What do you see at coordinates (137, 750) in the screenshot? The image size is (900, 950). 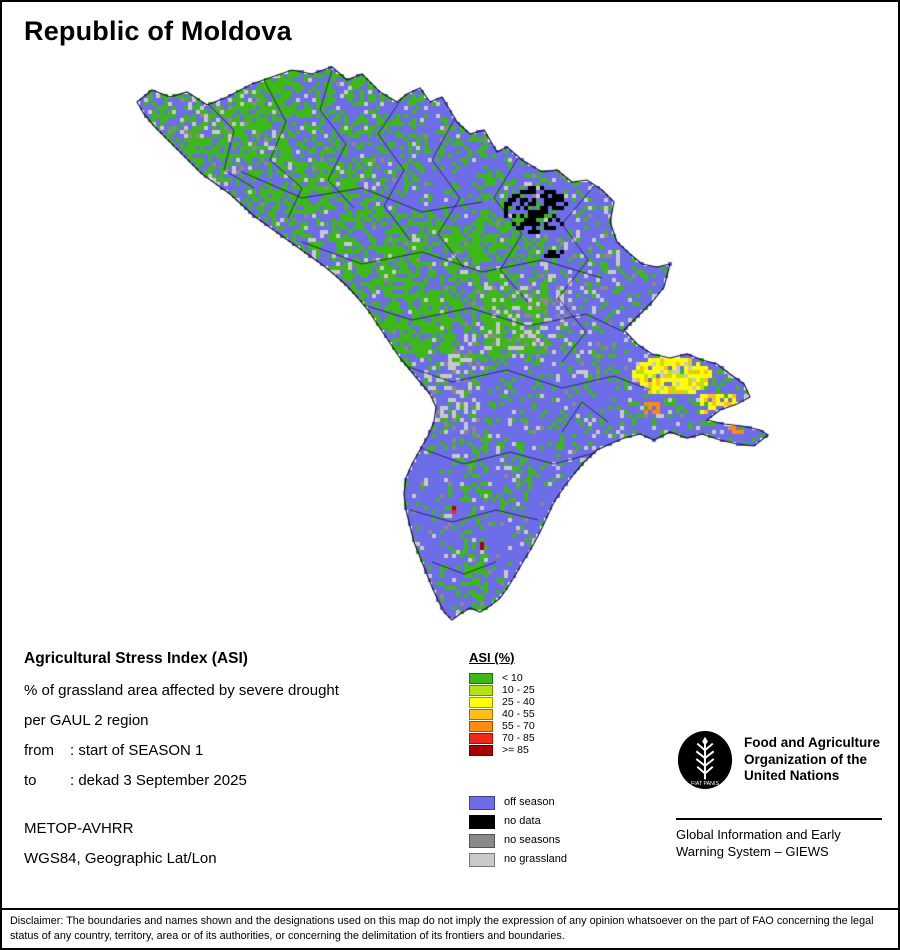 I see `info-from-value: : start of SEASON 1` at bounding box center [137, 750].